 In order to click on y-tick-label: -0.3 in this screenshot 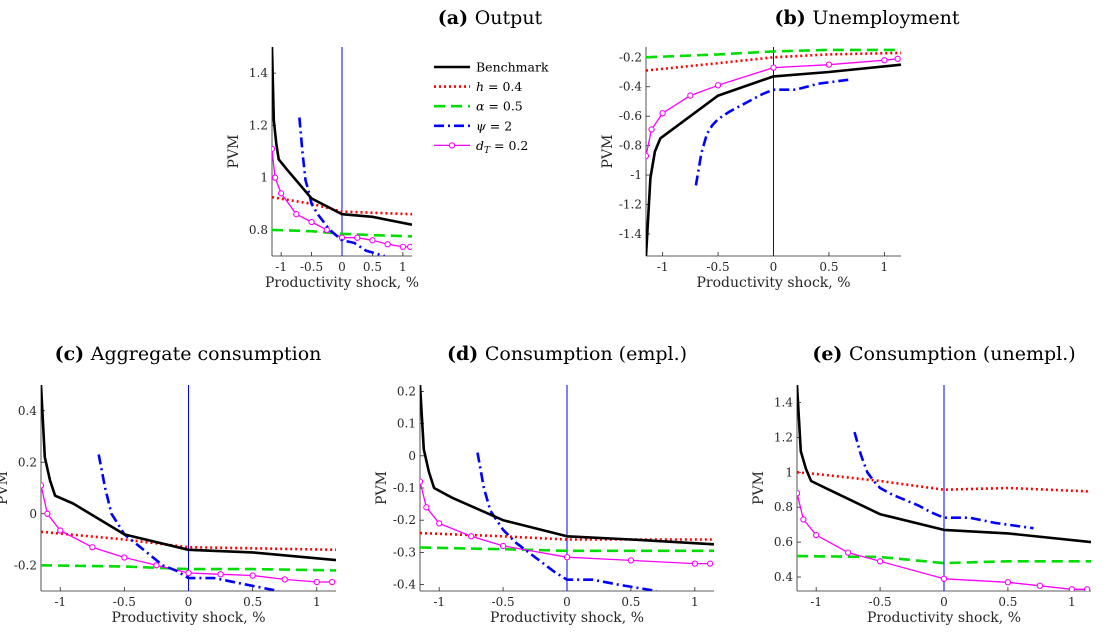, I will do `click(404, 552)`.